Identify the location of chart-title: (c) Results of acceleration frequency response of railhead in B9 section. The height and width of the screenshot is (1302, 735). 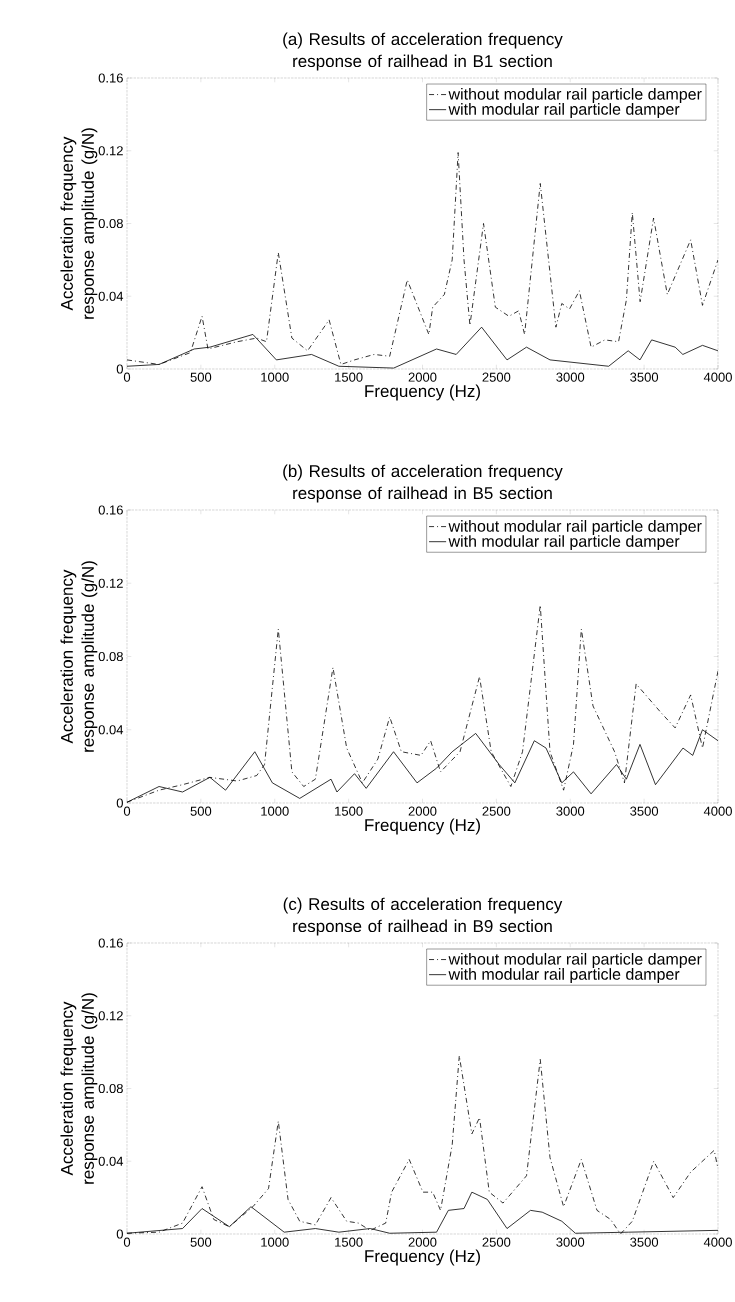
(423, 916).